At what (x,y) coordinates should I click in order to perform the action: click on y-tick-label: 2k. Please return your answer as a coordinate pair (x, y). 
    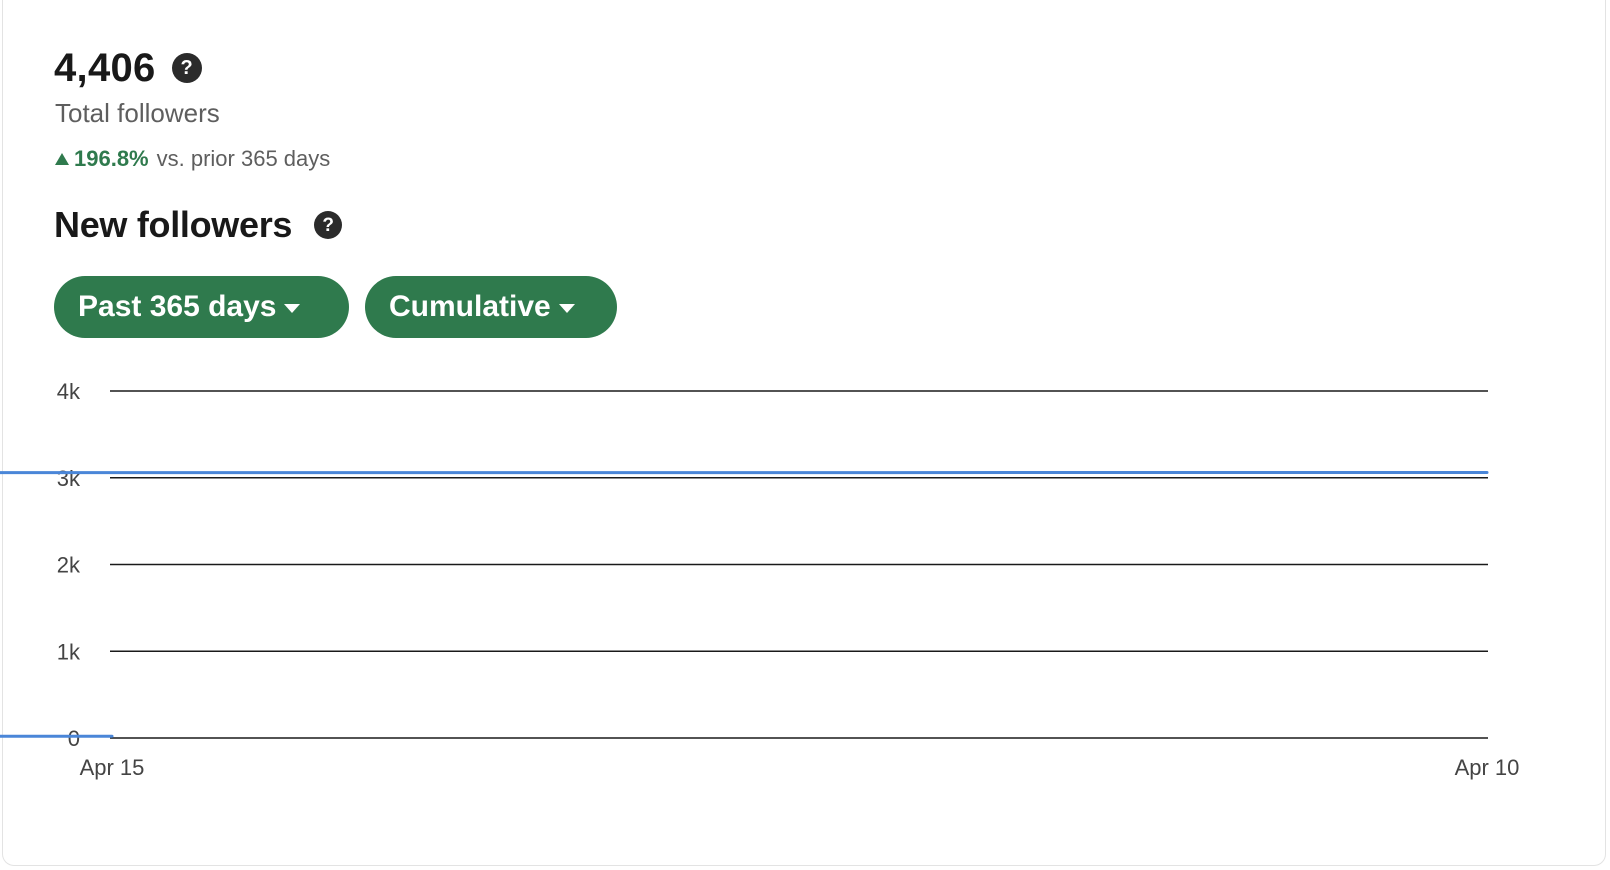
    Looking at the image, I should click on (69, 565).